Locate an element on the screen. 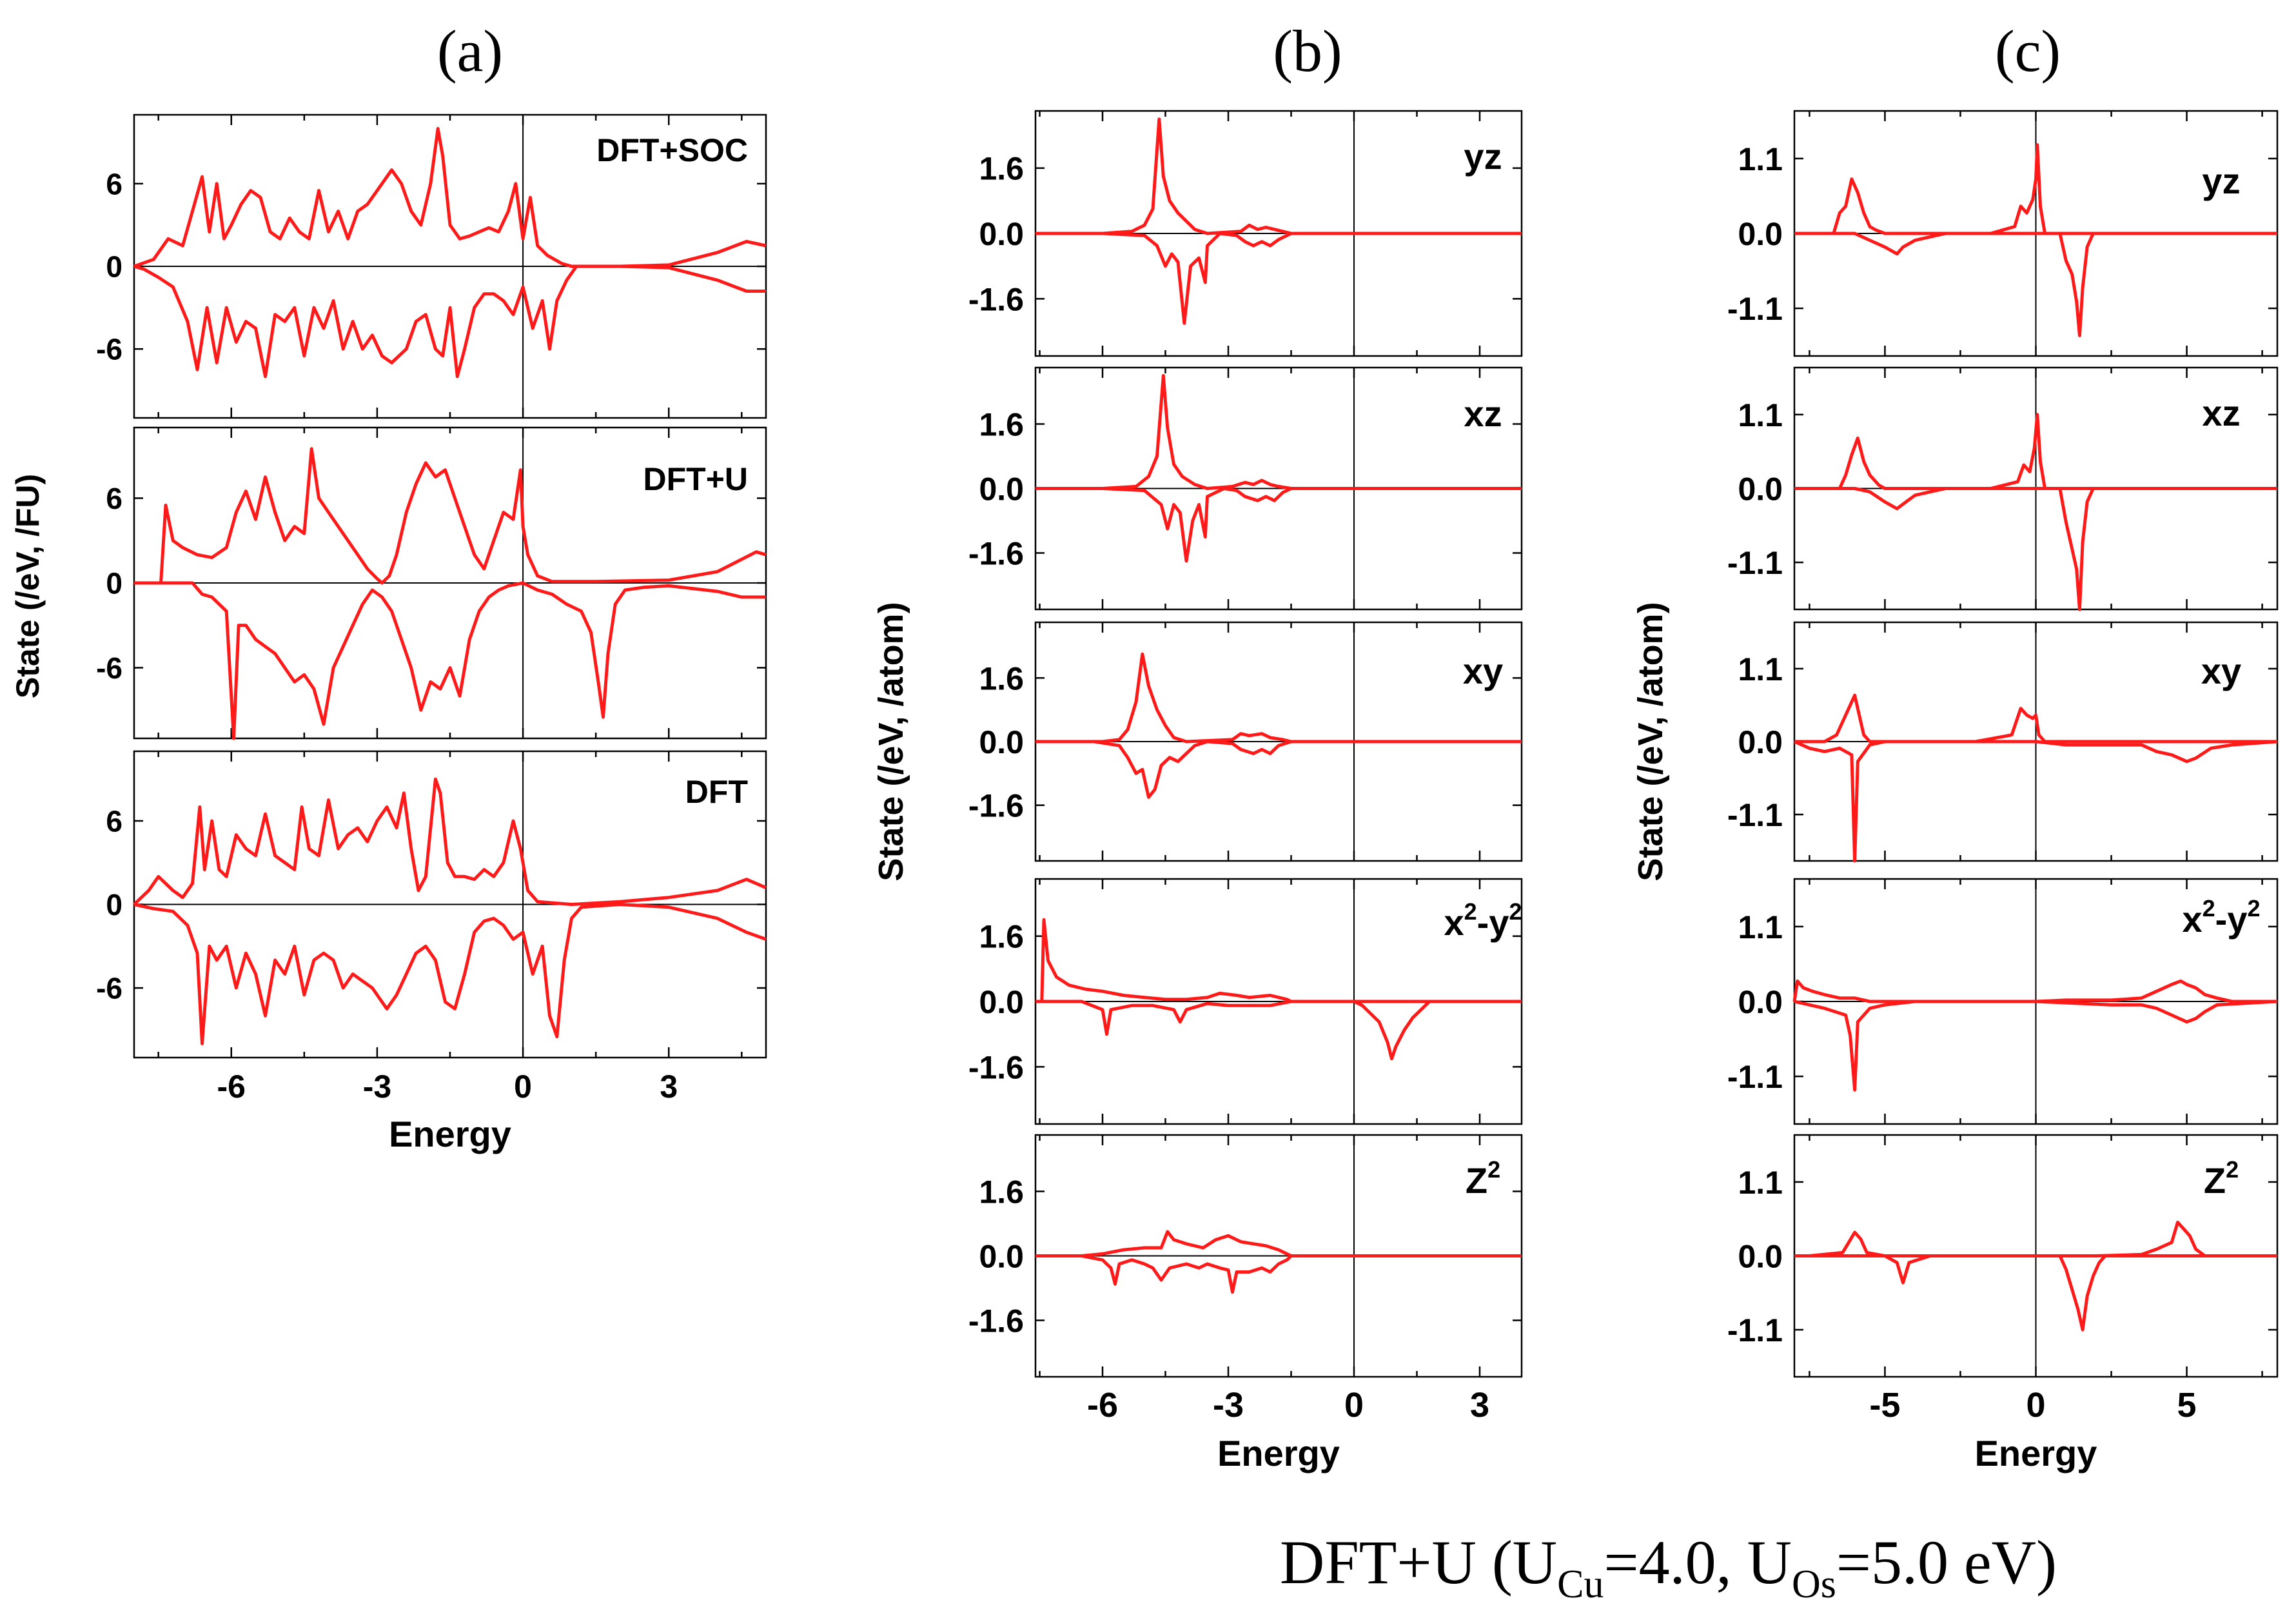 The image size is (2296, 1607). label-part: Z is located at coordinates (1476, 1180).